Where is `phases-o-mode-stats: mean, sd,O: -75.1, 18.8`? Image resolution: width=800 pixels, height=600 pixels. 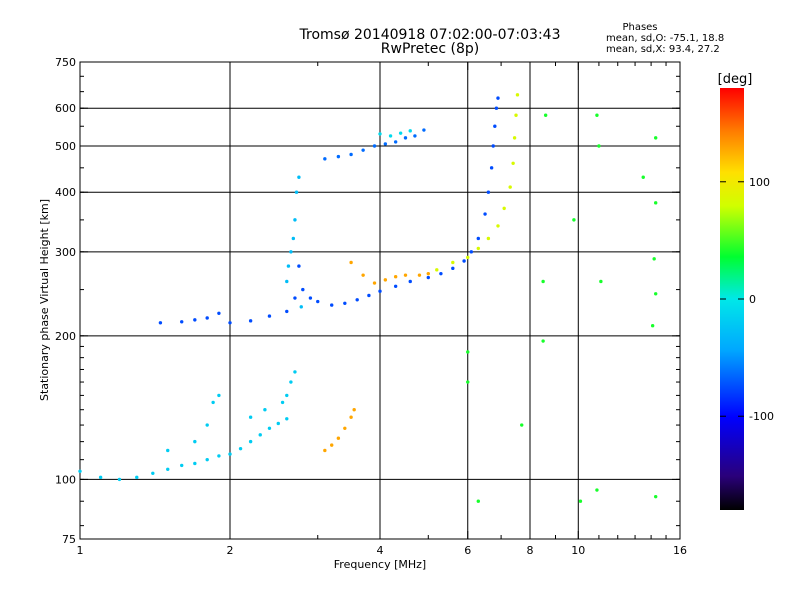 phases-o-mode-stats: mean, sd,O: -75.1, 18.8 is located at coordinates (665, 38).